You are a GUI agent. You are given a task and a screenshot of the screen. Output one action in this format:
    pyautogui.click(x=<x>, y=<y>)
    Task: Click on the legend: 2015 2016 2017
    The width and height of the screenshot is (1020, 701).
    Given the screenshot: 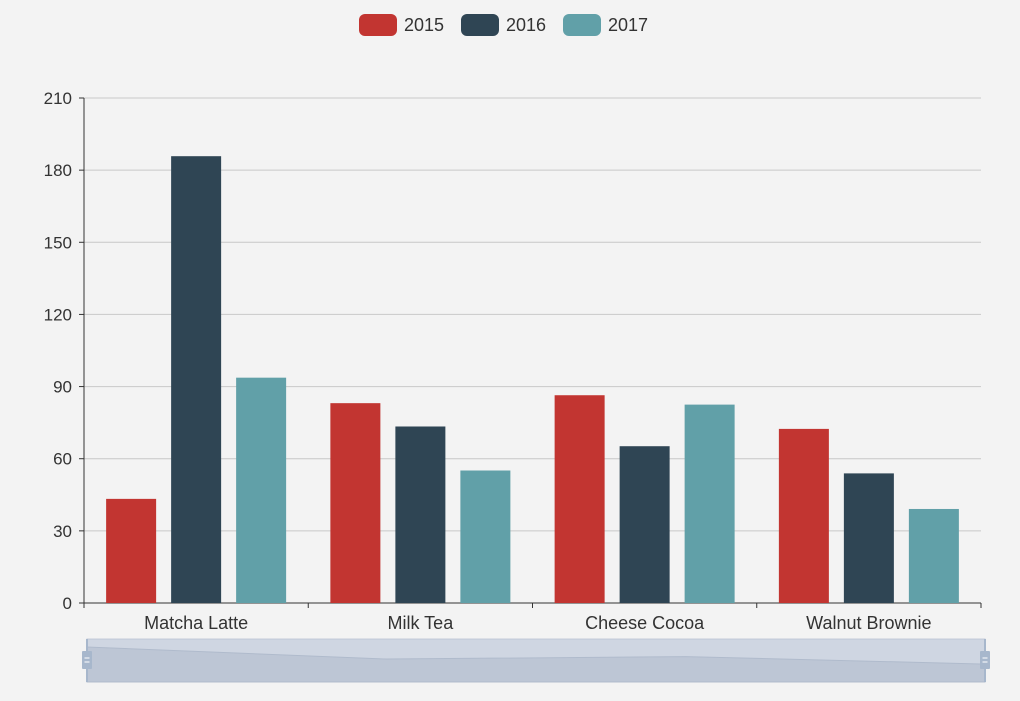 What is the action you would take?
    pyautogui.click(x=503, y=25)
    